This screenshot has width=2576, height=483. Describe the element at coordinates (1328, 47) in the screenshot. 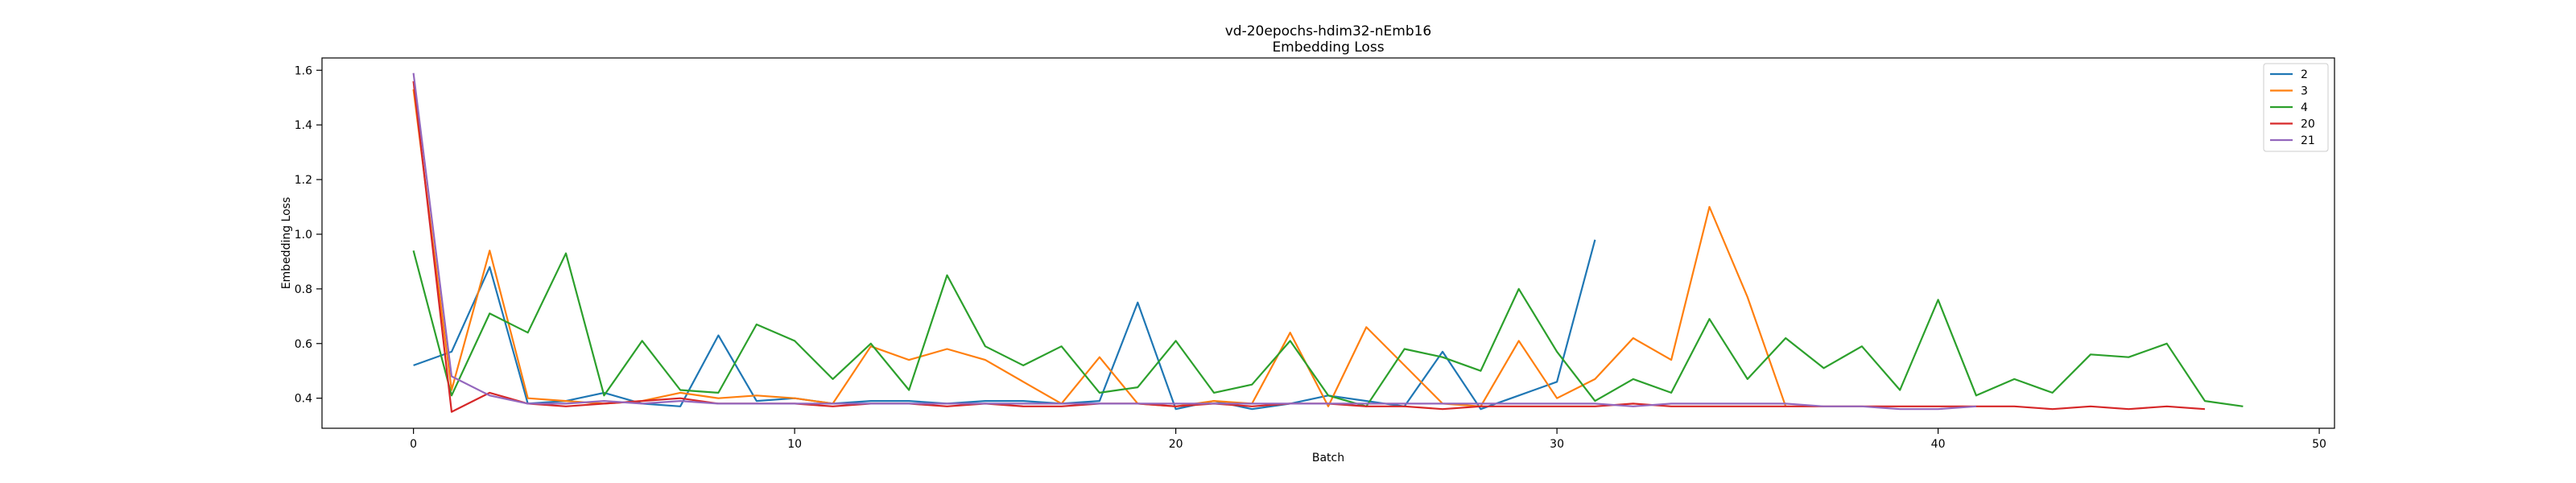

I see `chart-subtitle: Embedding Loss` at that location.